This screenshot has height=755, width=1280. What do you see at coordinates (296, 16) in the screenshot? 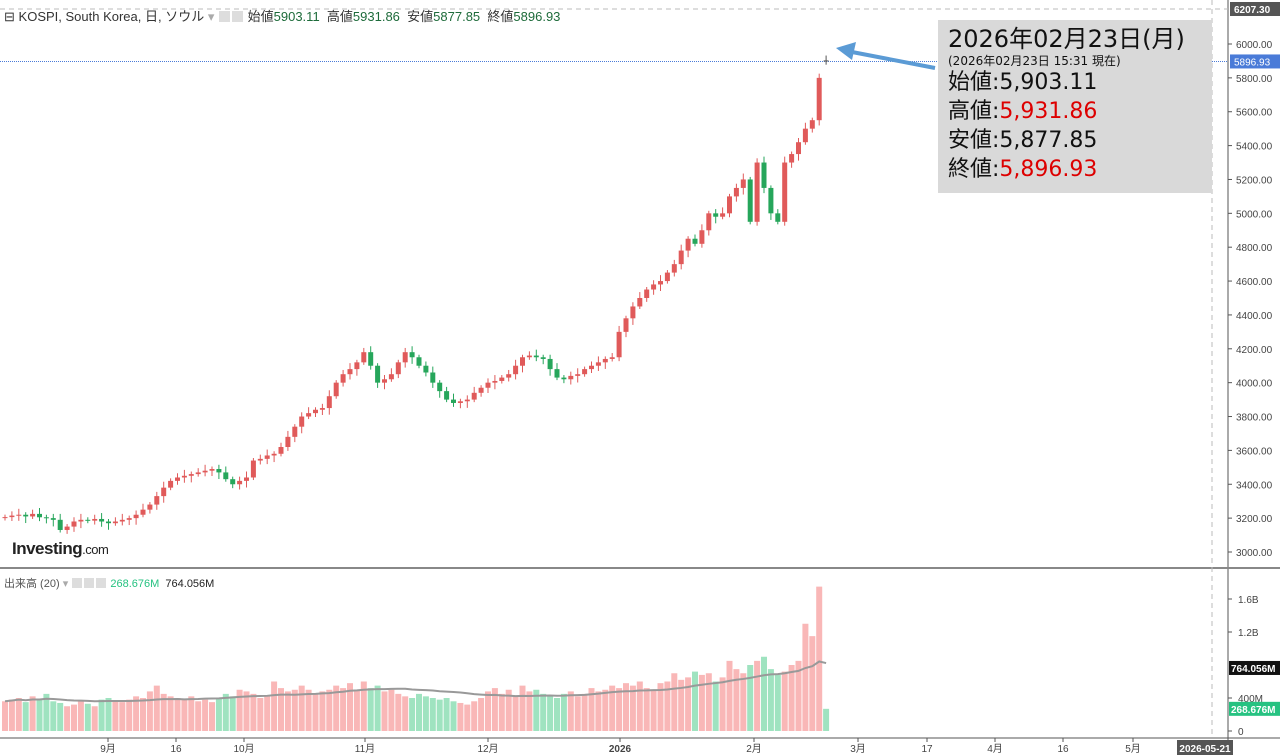
I see `open-value: 5903.11` at bounding box center [296, 16].